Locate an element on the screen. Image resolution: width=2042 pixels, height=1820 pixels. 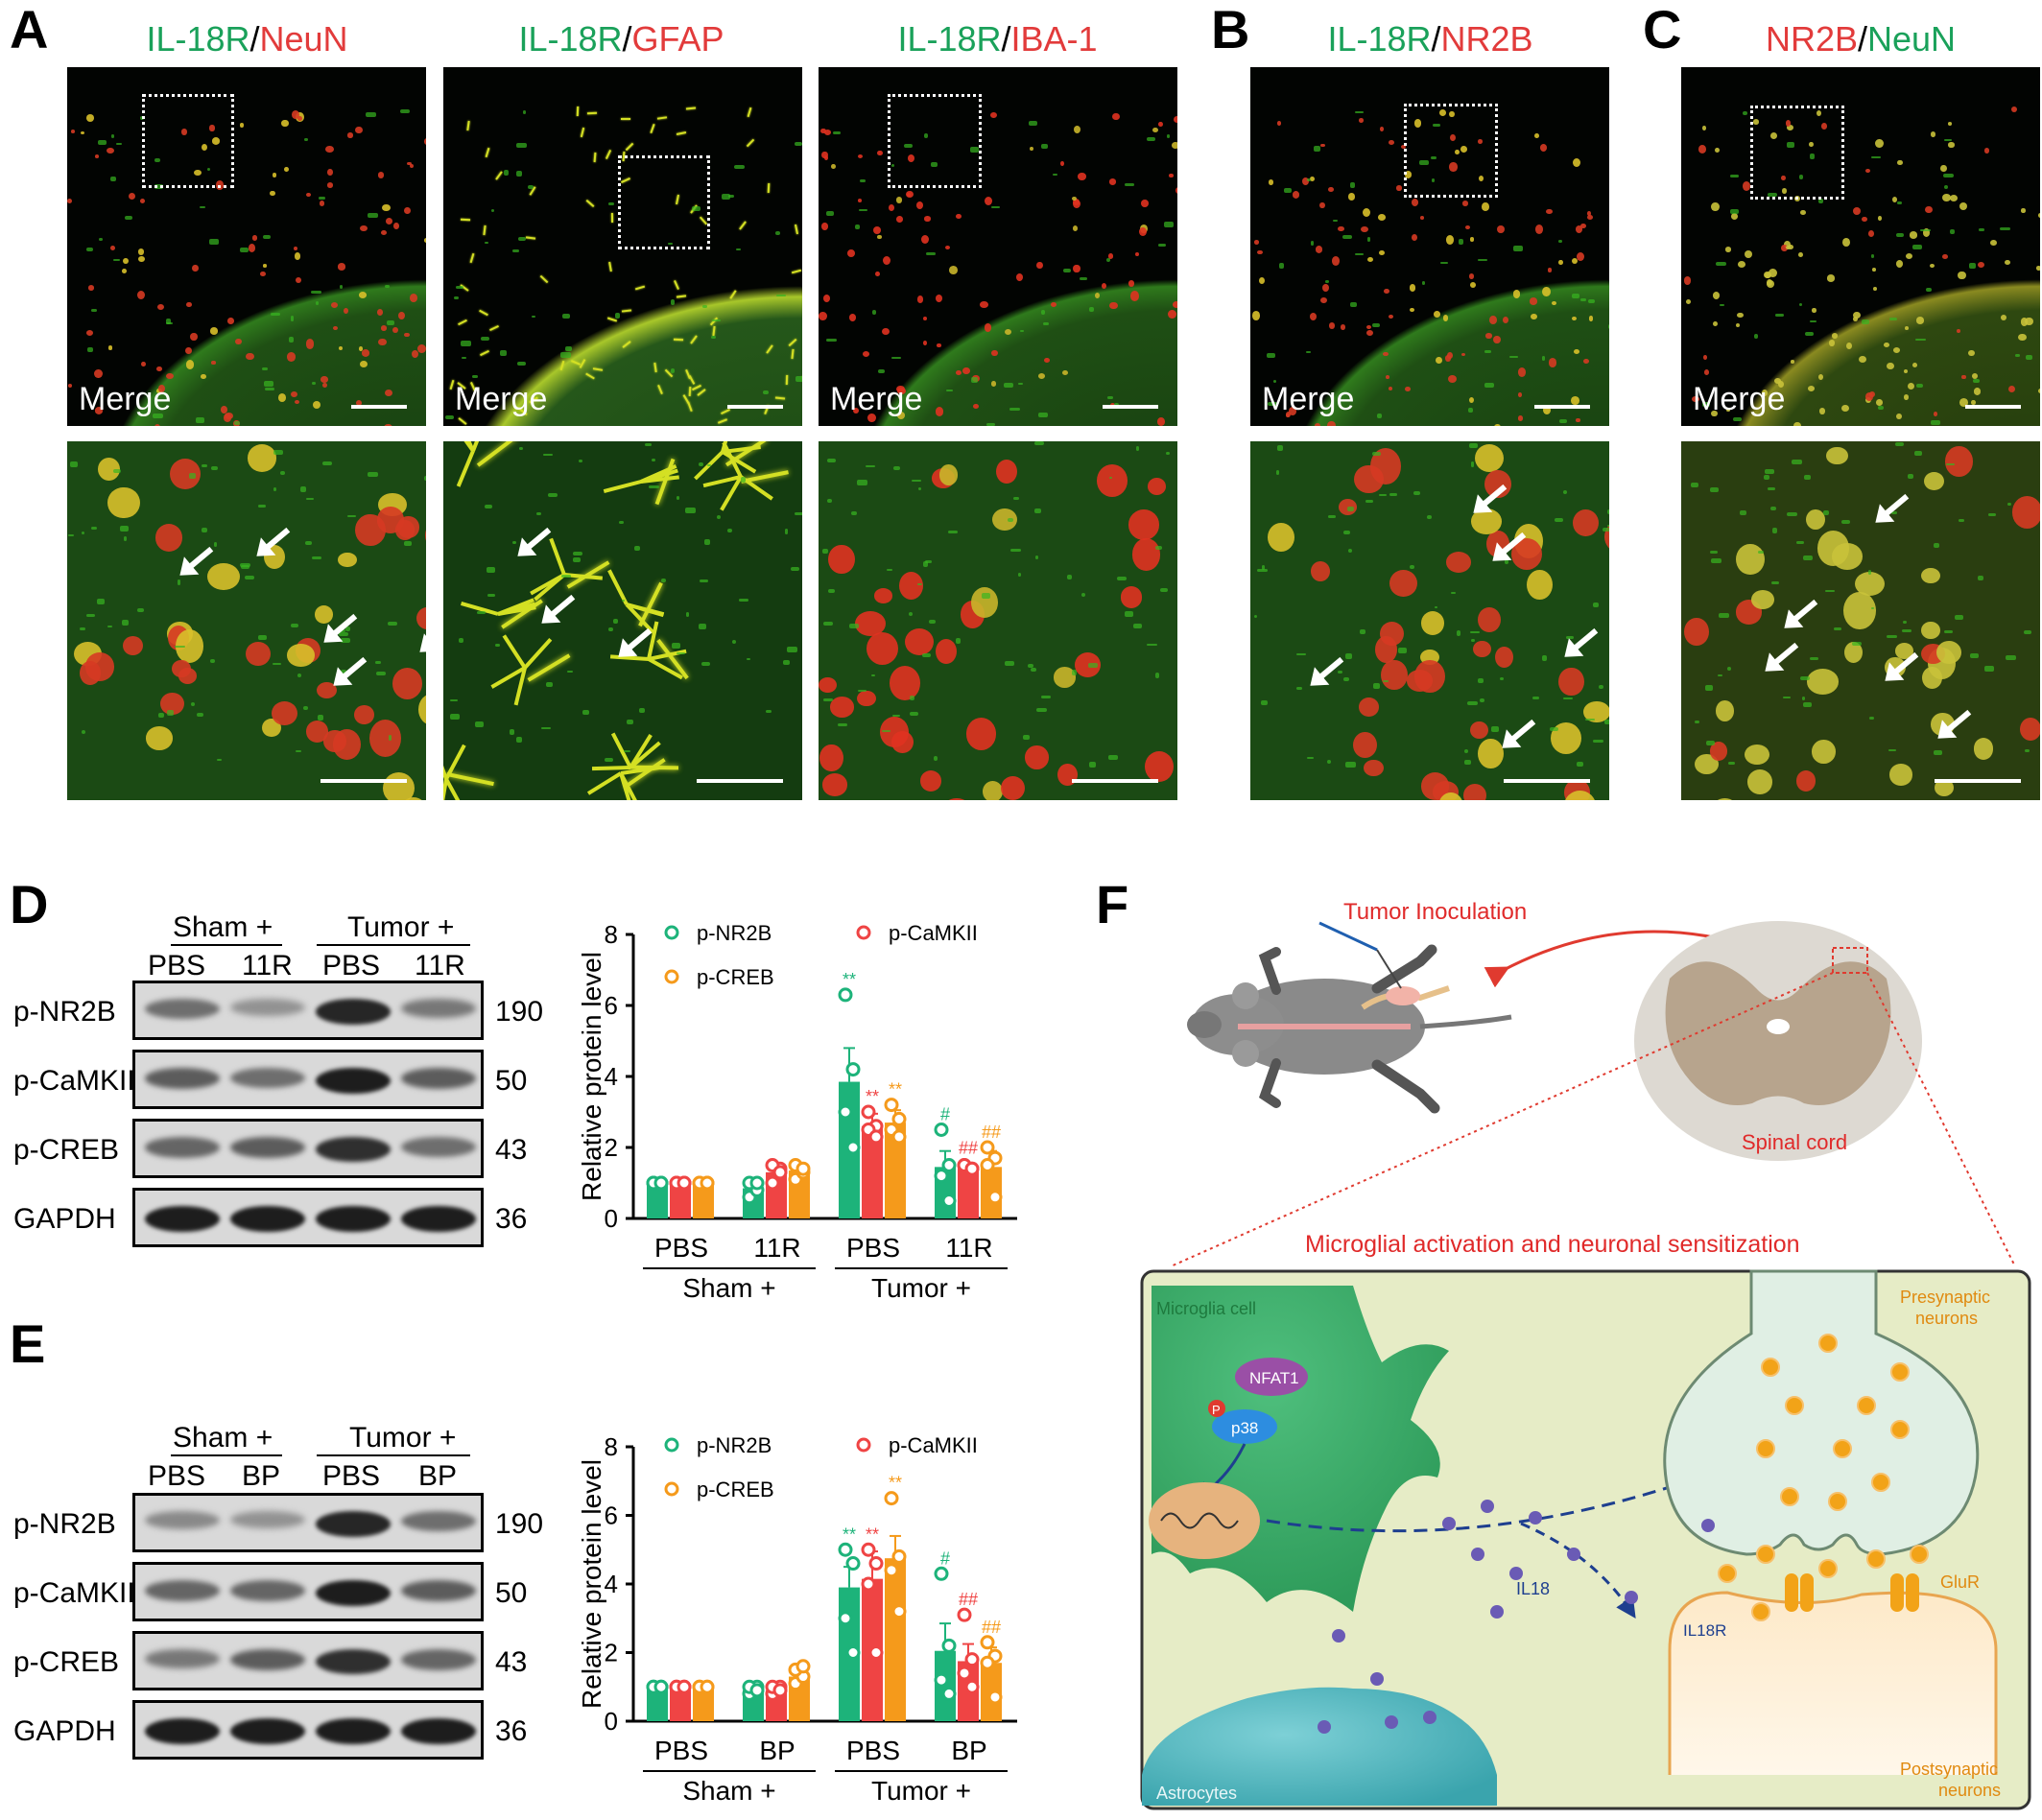
scale-bar-a2 is located at coordinates (755, 407).